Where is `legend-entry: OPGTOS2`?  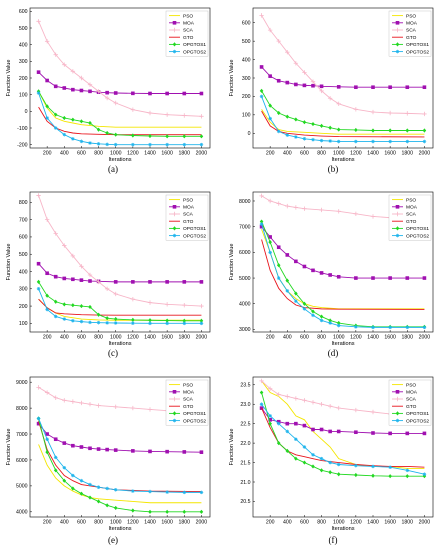
legend-entry: OPGTOS2 is located at coordinates (417, 52).